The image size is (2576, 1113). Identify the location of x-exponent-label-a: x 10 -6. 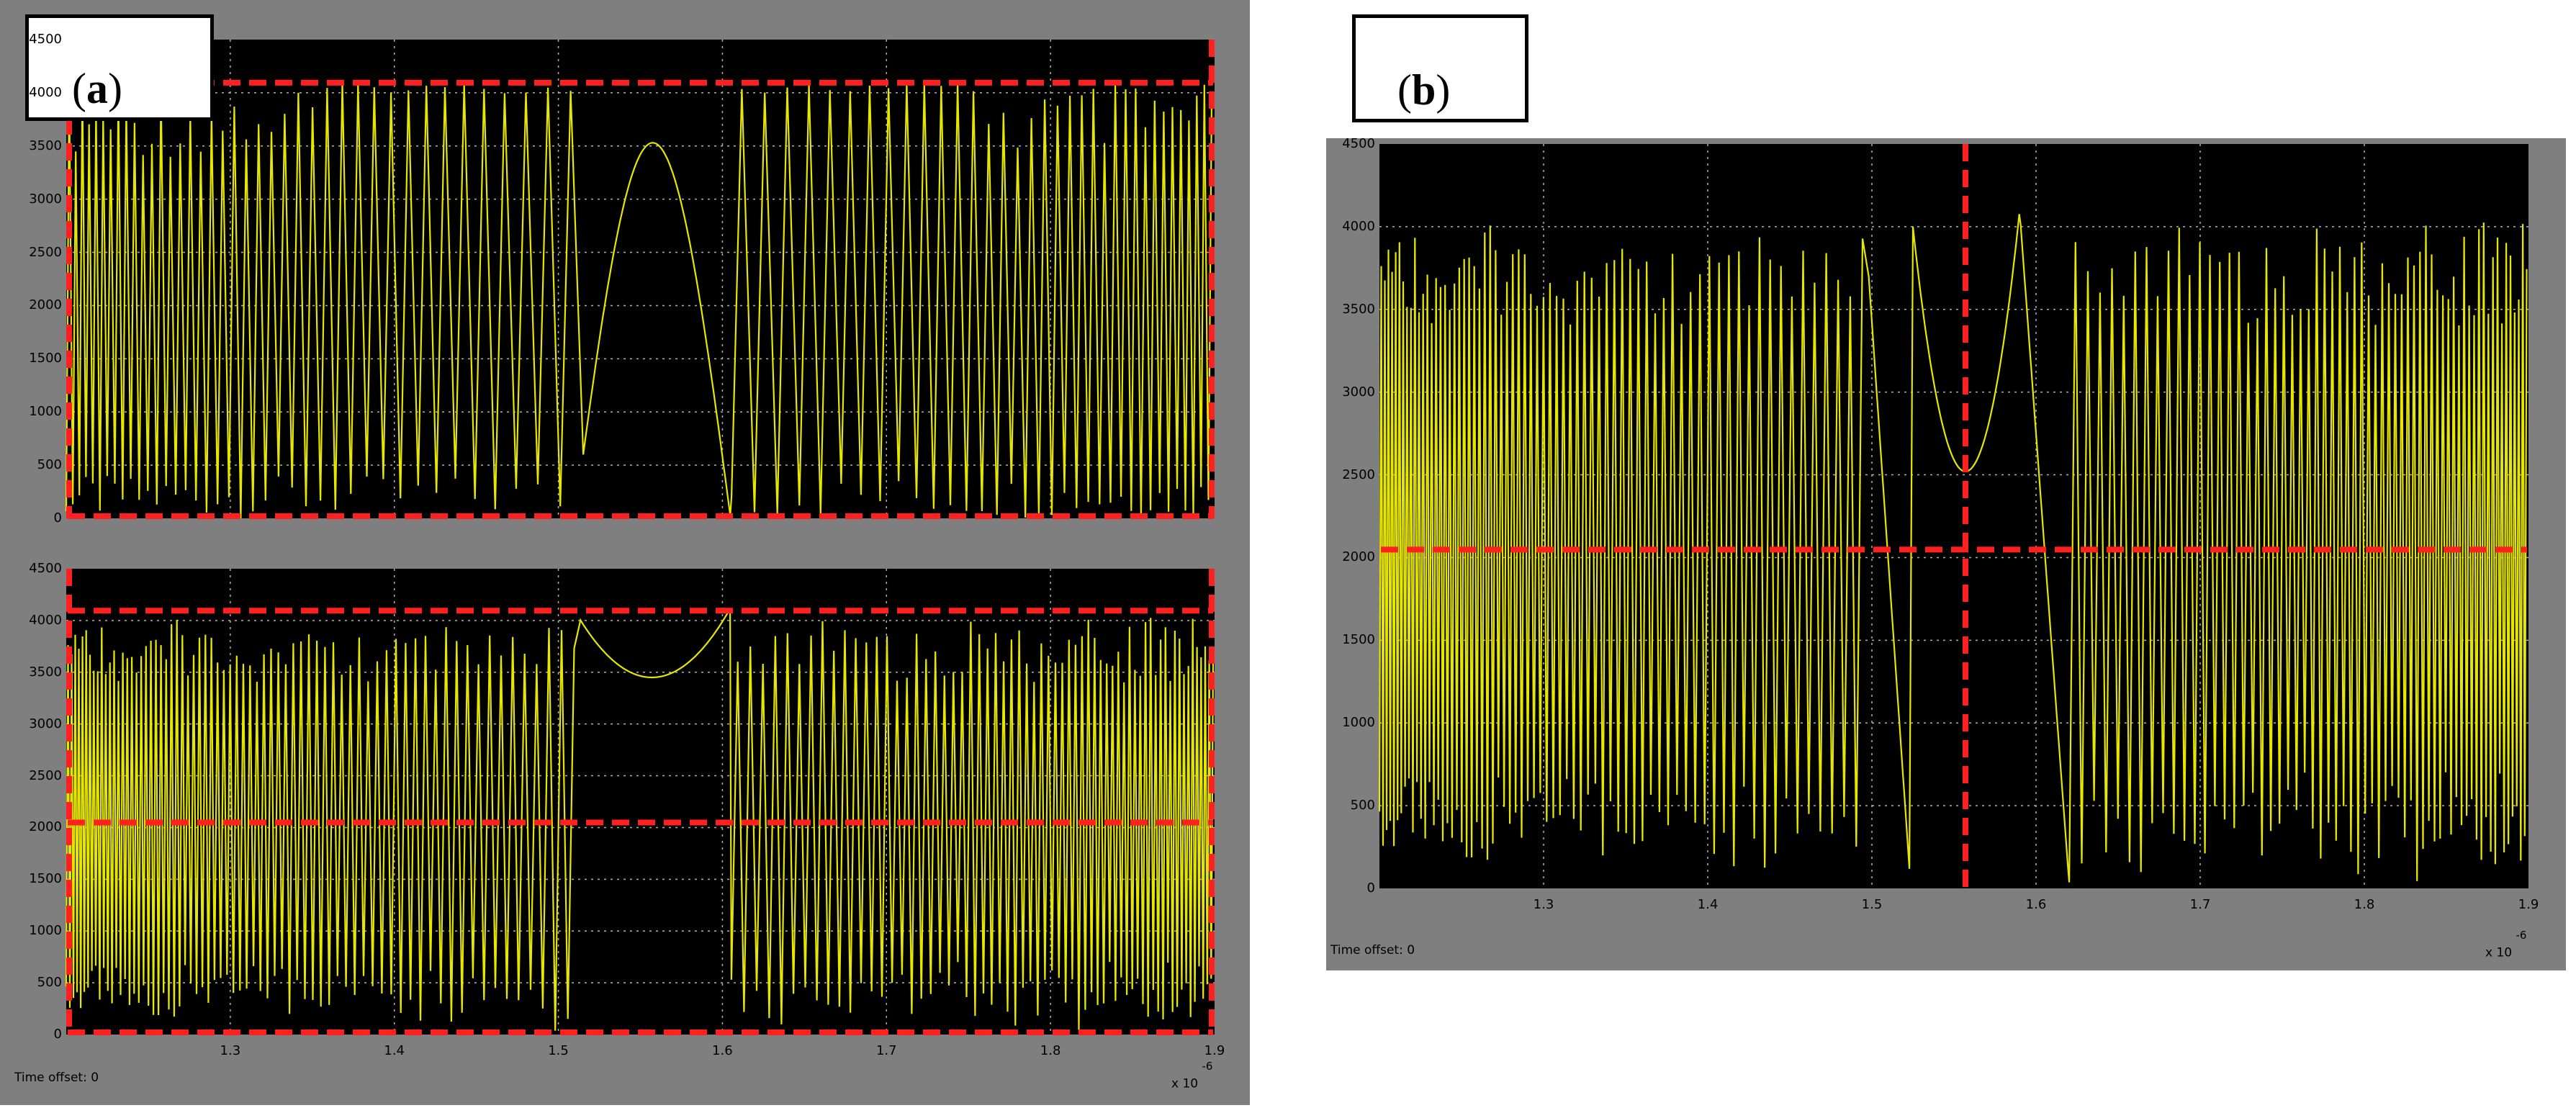
(1191, 1075).